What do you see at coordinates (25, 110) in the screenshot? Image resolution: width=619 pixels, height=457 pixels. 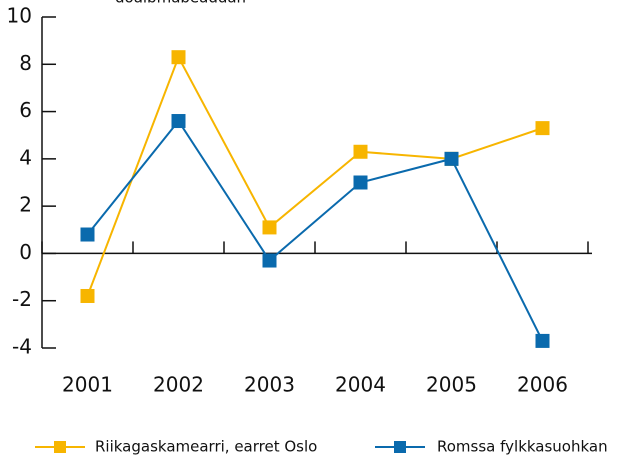 I see `y-tick-label: 6` at bounding box center [25, 110].